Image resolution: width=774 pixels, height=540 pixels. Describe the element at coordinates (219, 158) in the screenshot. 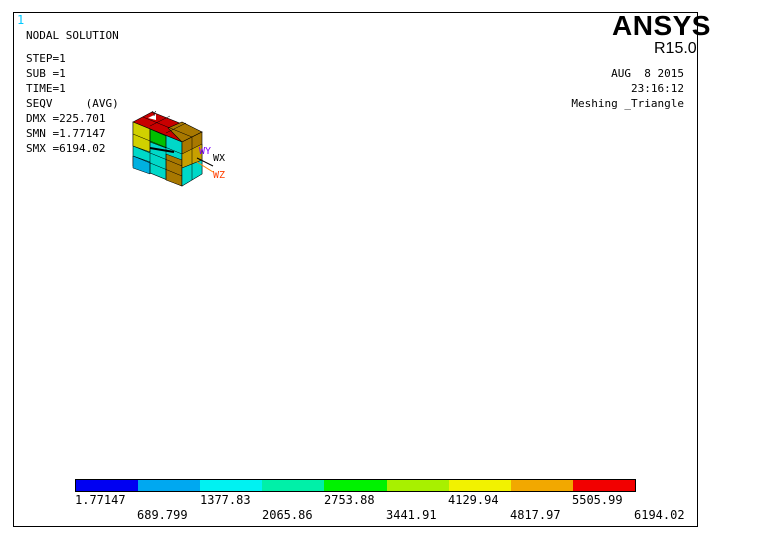

I see `wx-label: WX` at that location.